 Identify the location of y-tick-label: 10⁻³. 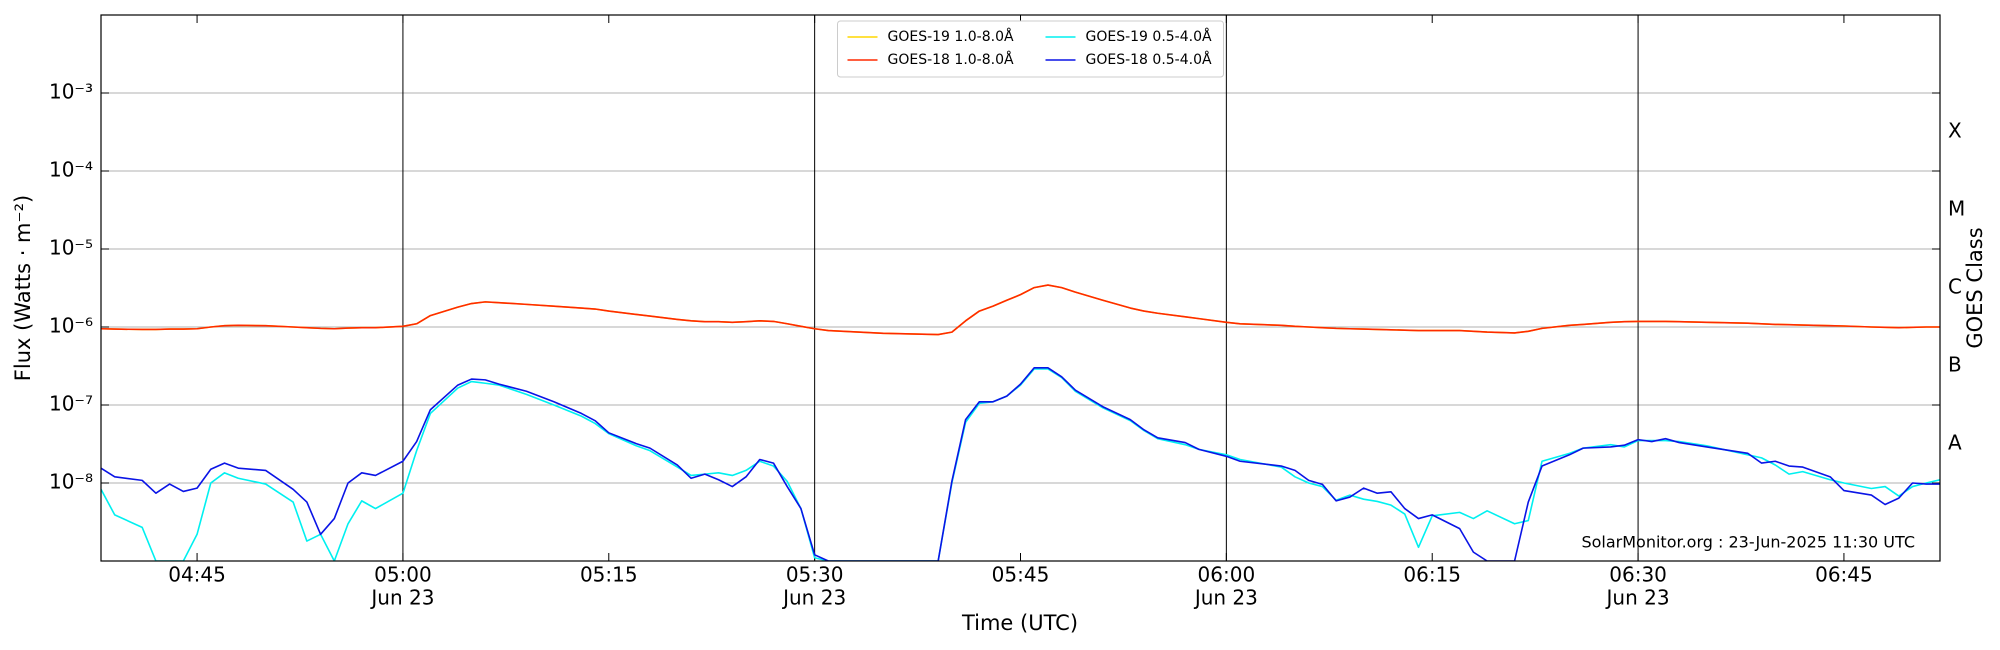
(71, 92).